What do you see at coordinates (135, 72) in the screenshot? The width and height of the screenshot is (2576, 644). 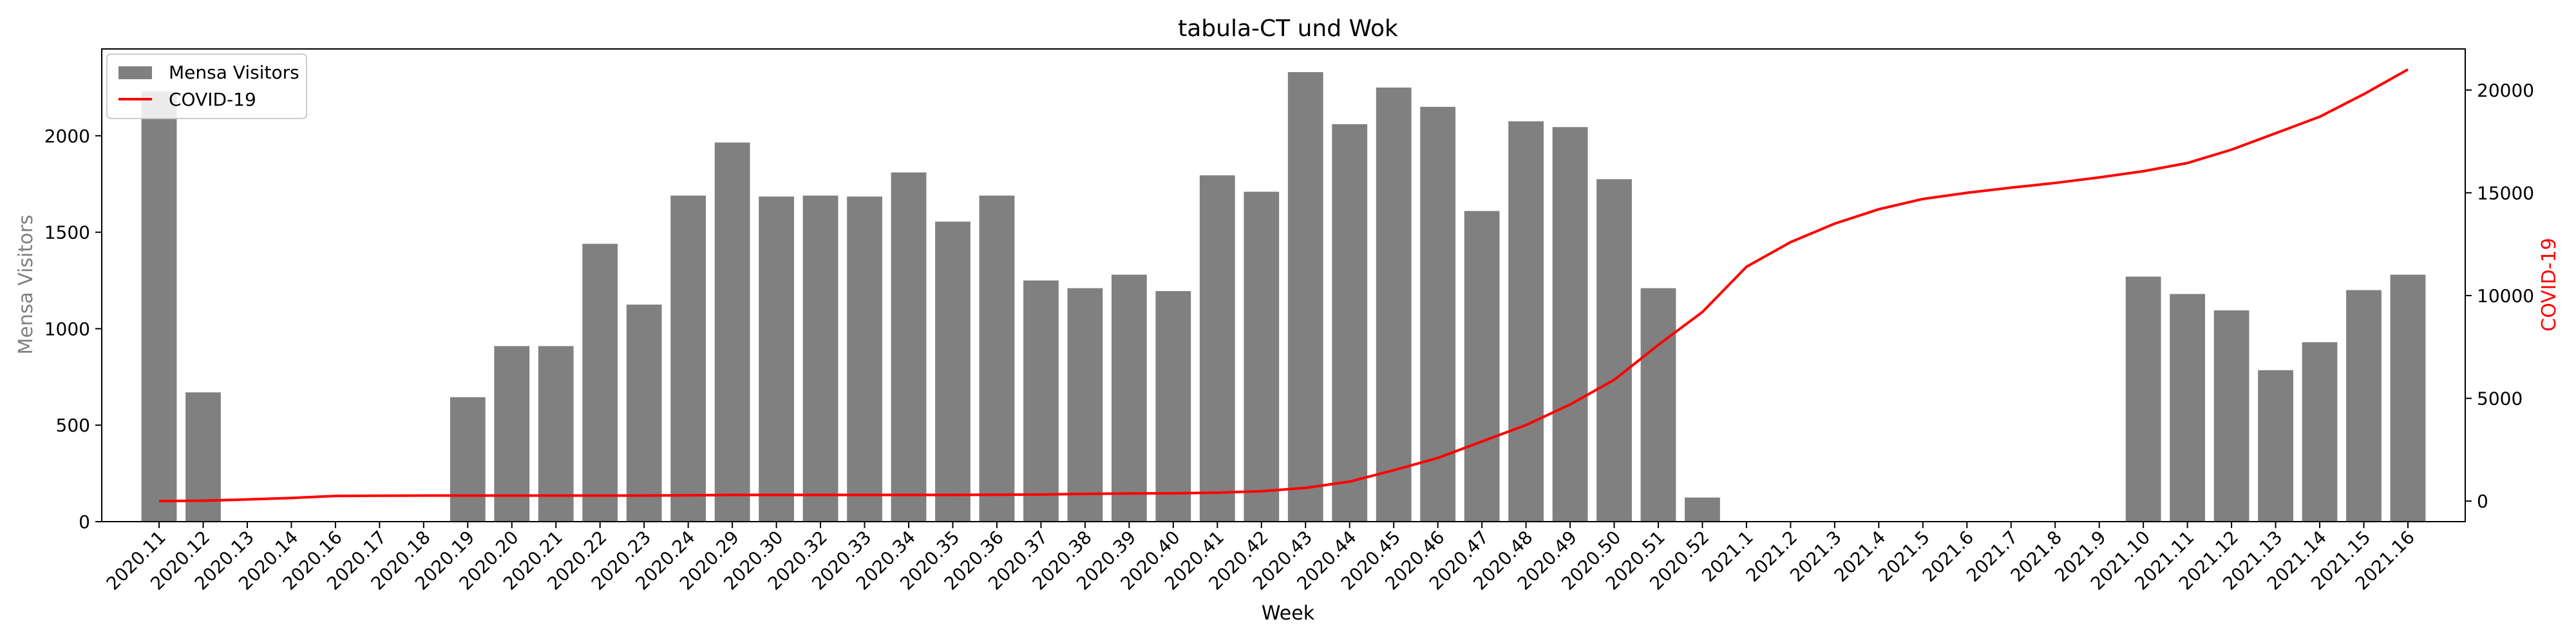 I see `legend-swatch-mensa-visitors` at bounding box center [135, 72].